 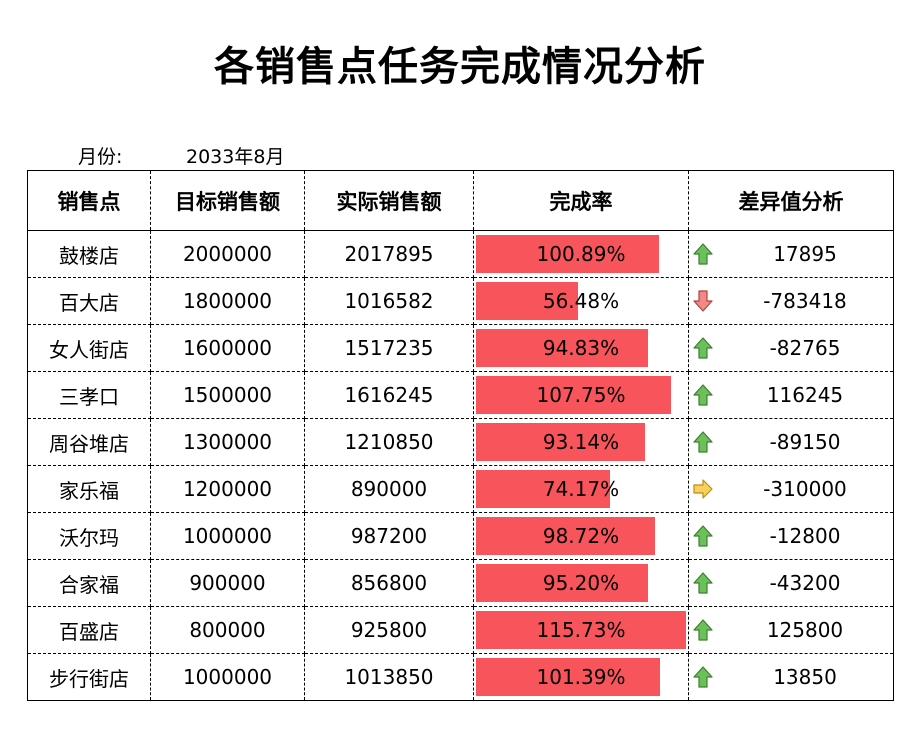 I want to click on diff-cell: 125800, so click(x=791, y=630).